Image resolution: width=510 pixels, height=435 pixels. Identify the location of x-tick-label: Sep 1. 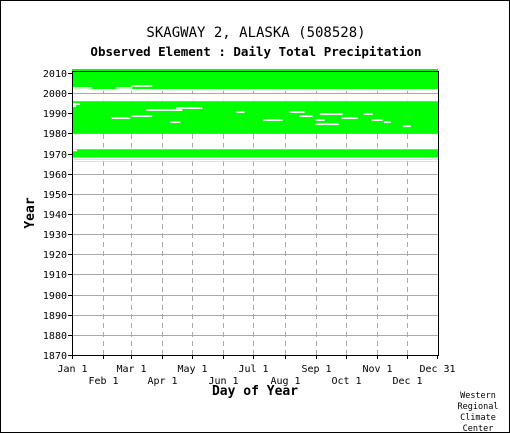
(316, 369).